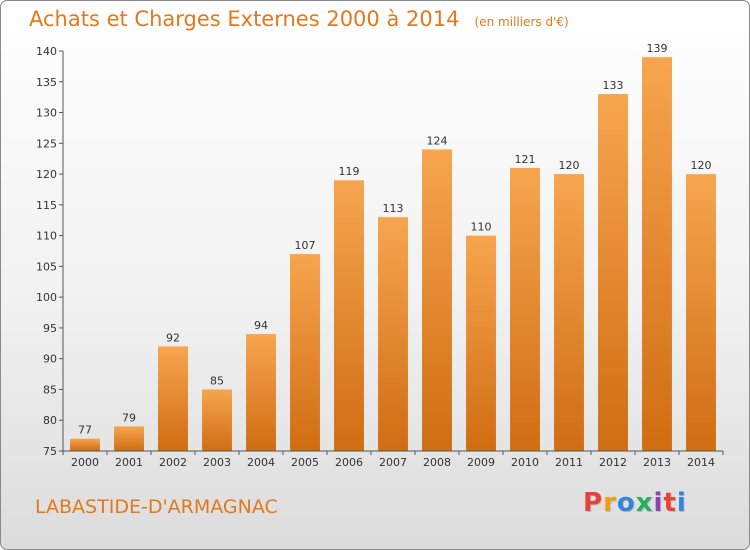  I want to click on x-tick-label: 2010, so click(525, 462).